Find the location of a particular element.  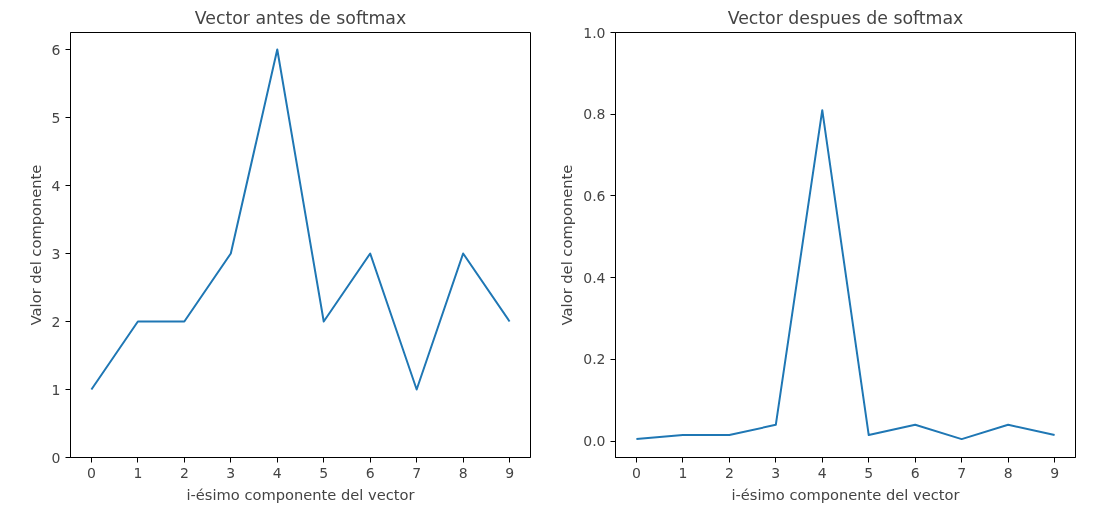

y-tick-label: 1.0 is located at coordinates (594, 32).